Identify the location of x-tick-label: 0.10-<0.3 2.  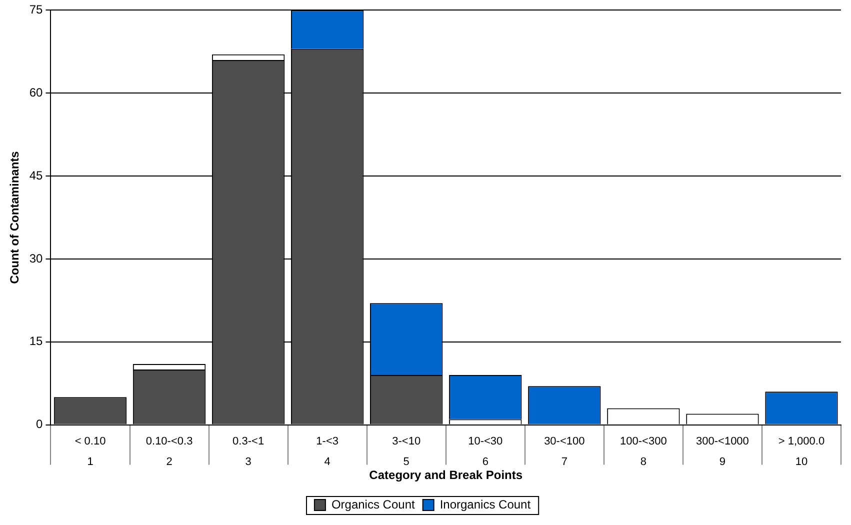
(169, 451).